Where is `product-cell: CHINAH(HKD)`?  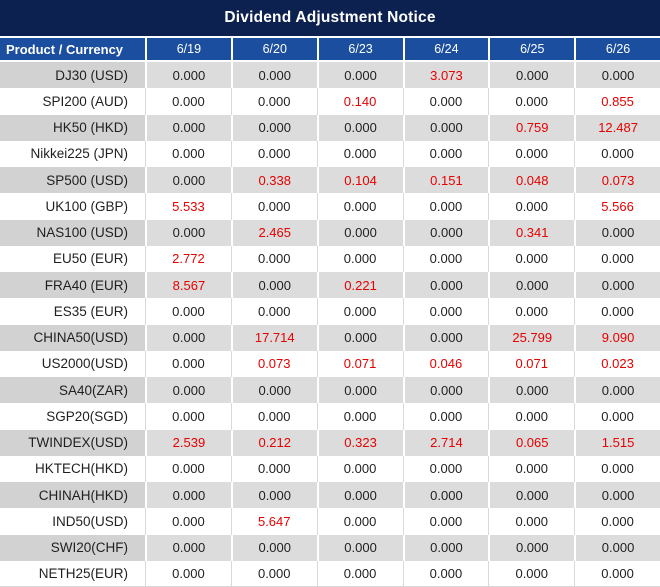
product-cell: CHINAH(HKD) is located at coordinates (72, 495).